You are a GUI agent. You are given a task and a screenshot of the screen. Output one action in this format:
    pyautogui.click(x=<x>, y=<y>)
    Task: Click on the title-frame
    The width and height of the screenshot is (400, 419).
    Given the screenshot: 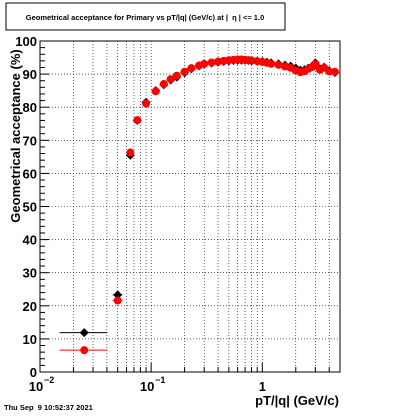 What is the action you would take?
    pyautogui.click(x=145, y=16)
    